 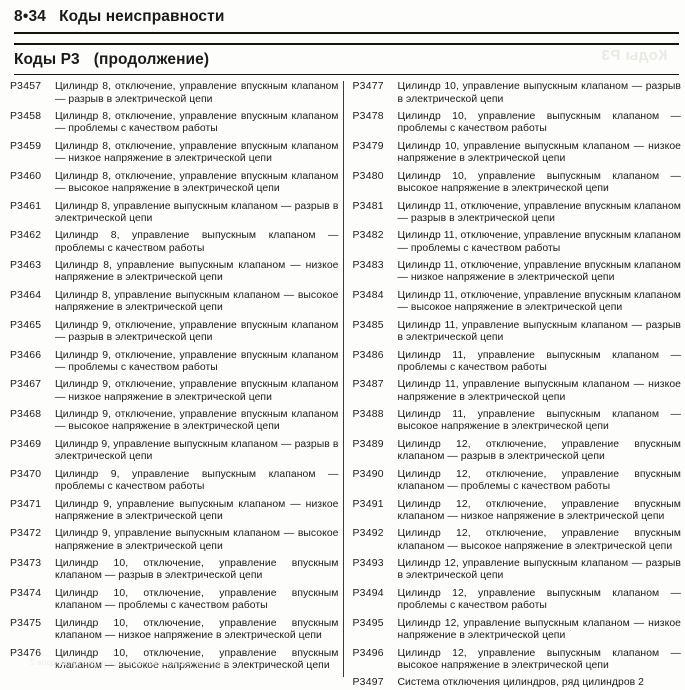 What do you see at coordinates (346, 44) in the screenshot?
I see `section-rule-above` at bounding box center [346, 44].